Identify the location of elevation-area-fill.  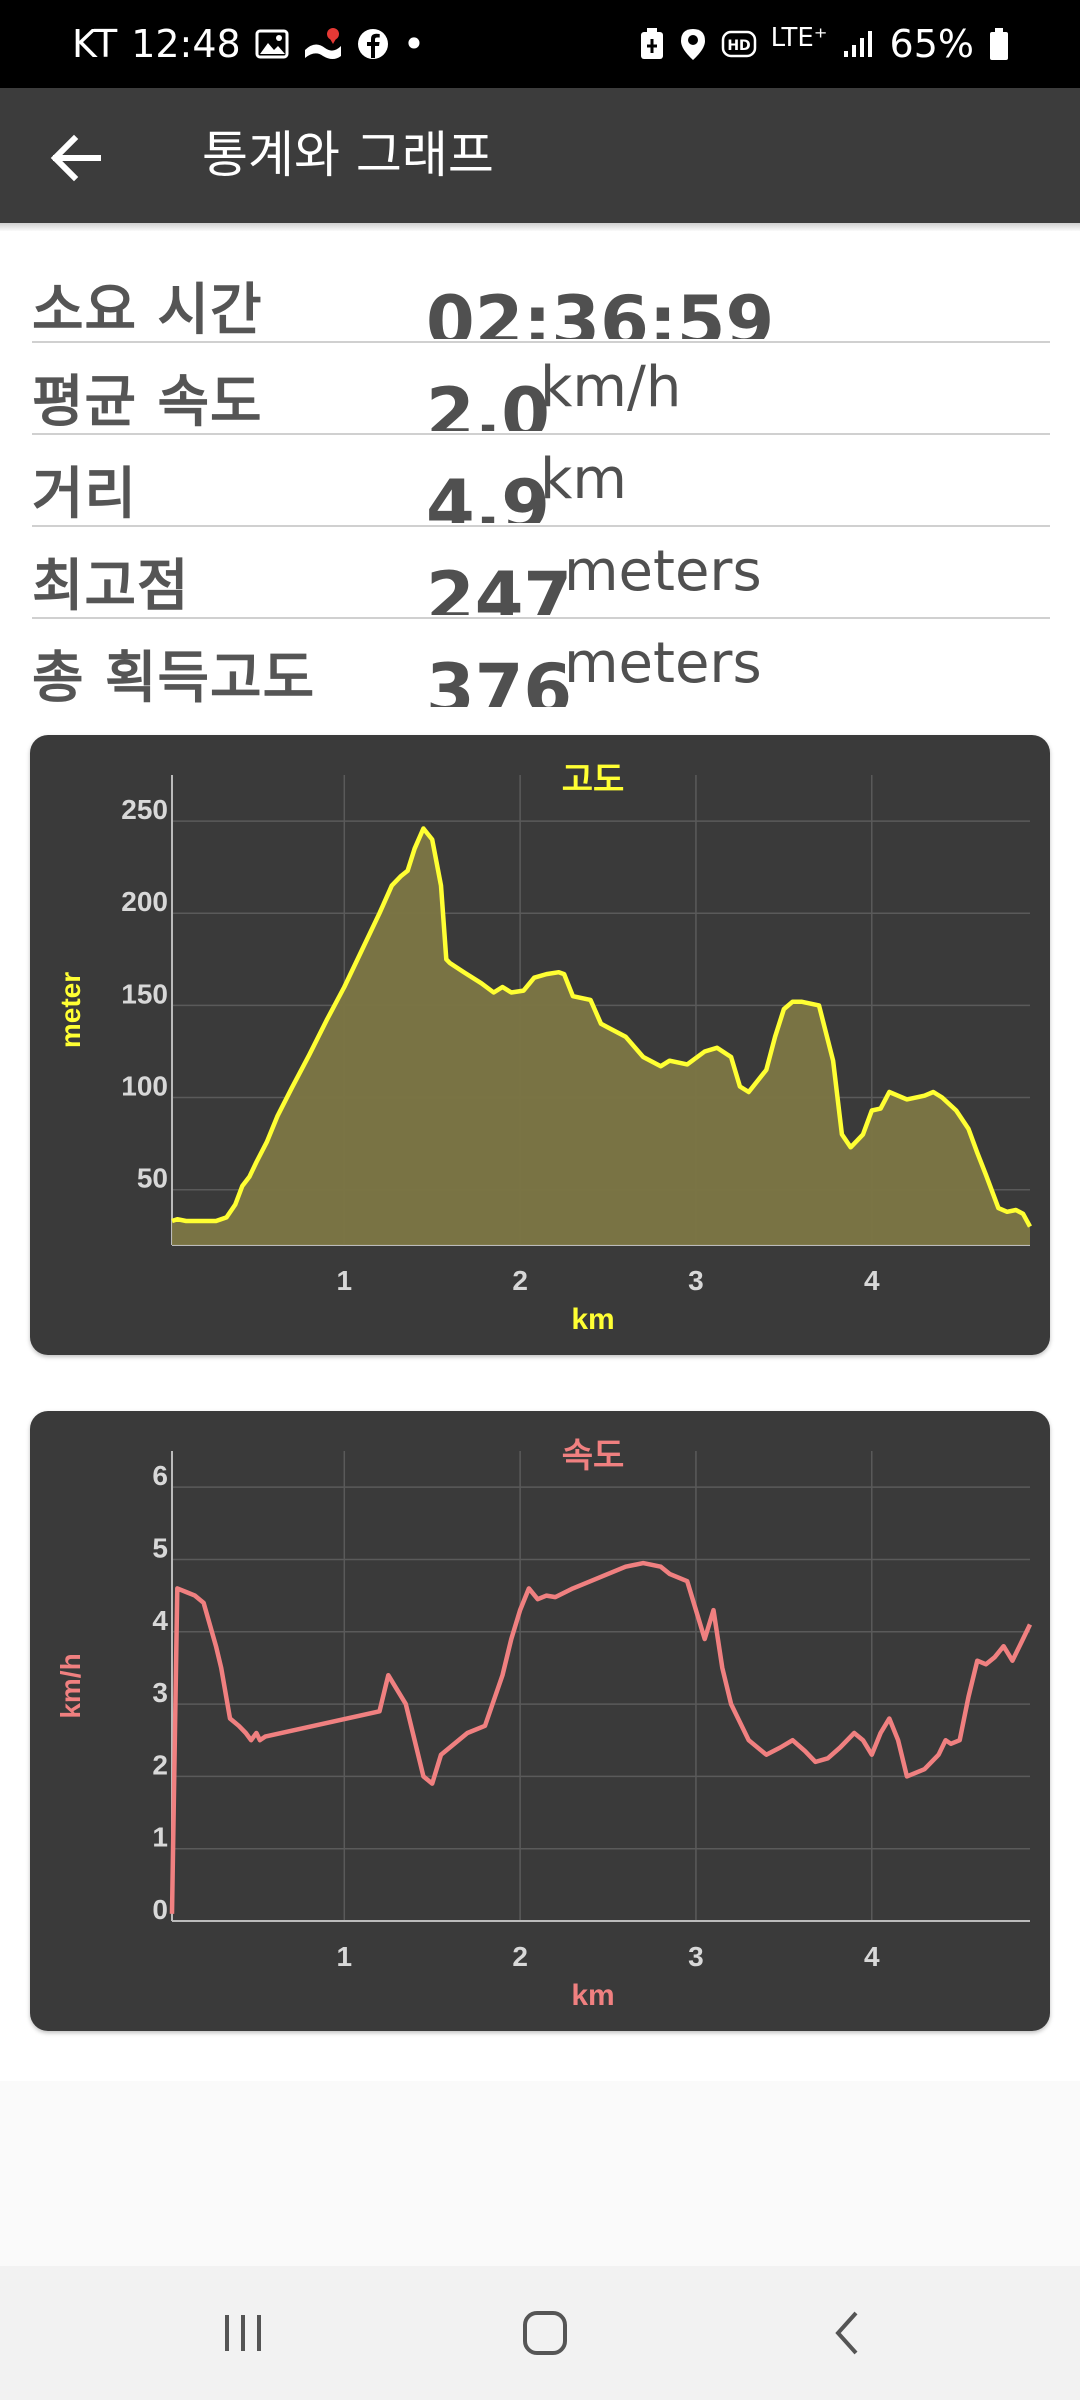
(601, 1036).